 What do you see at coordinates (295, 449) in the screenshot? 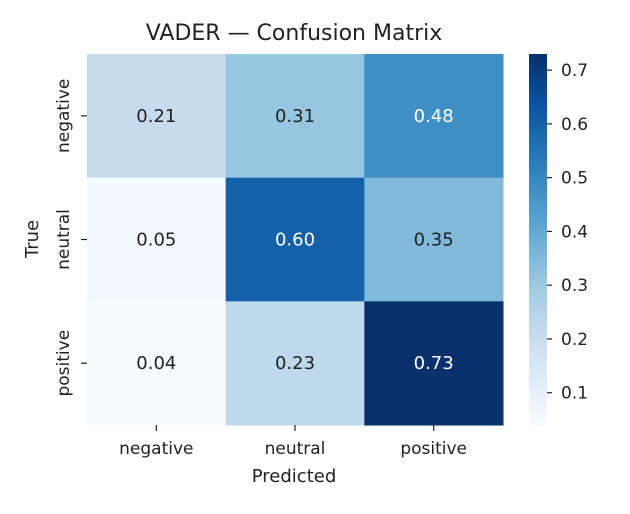
I see `x-tick-label: neutral` at bounding box center [295, 449].